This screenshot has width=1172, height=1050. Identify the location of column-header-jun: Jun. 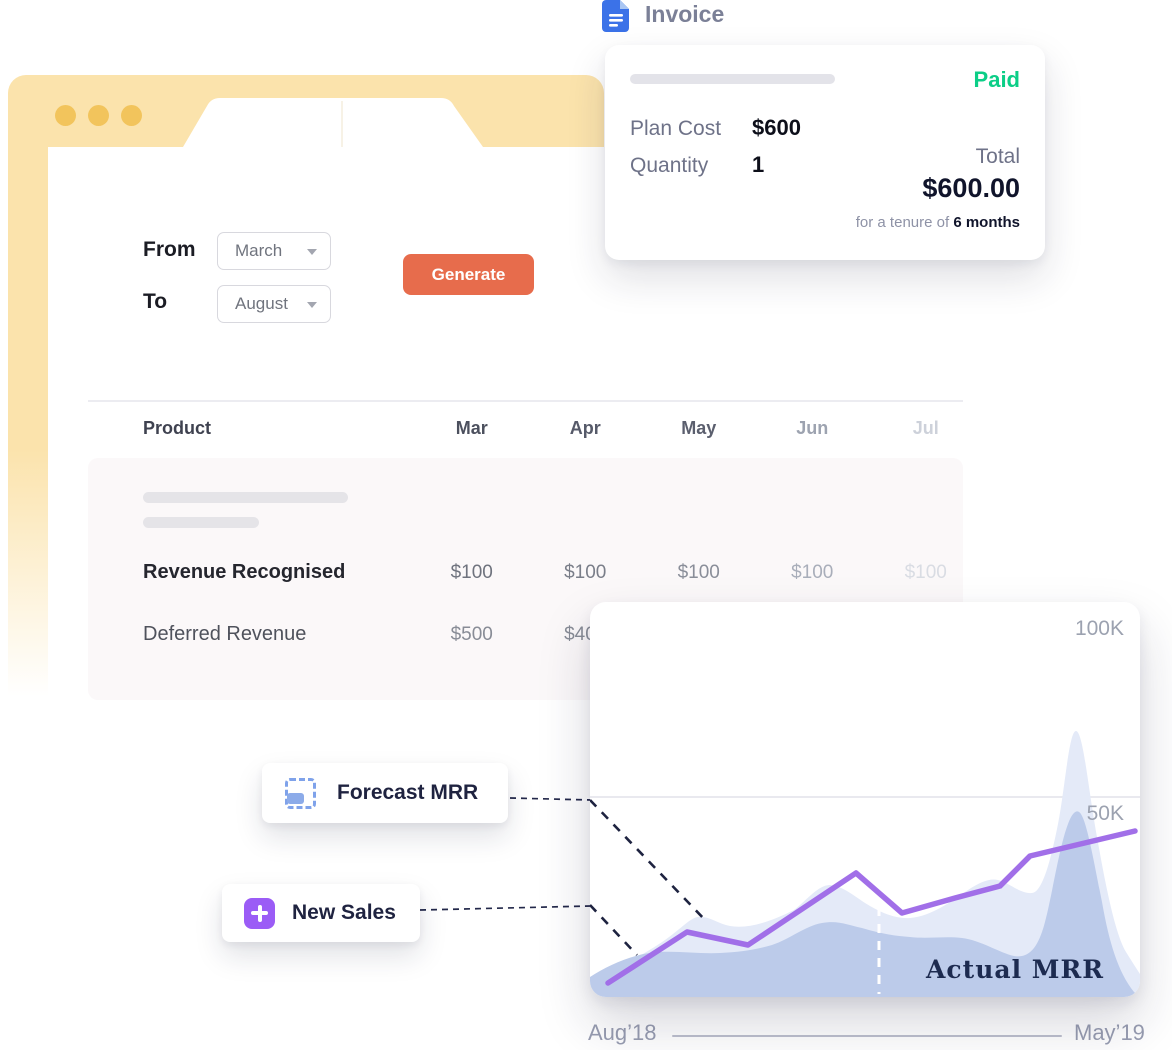
(812, 428).